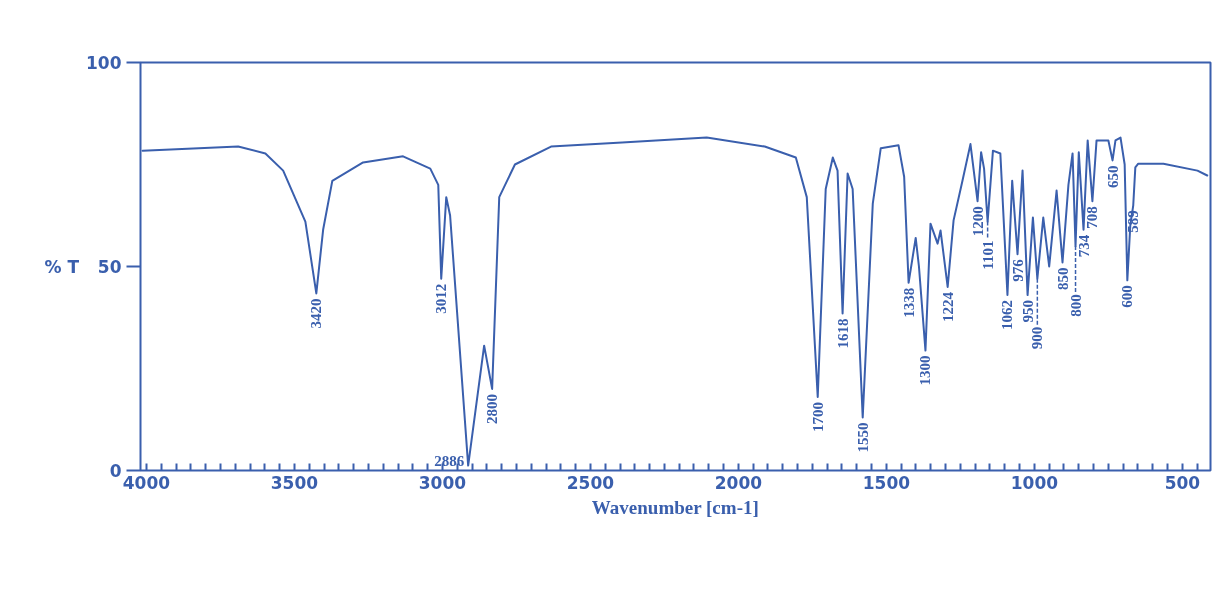 This screenshot has height=611, width=1231. What do you see at coordinates (62, 266) in the screenshot?
I see `y-axis-title: % T` at bounding box center [62, 266].